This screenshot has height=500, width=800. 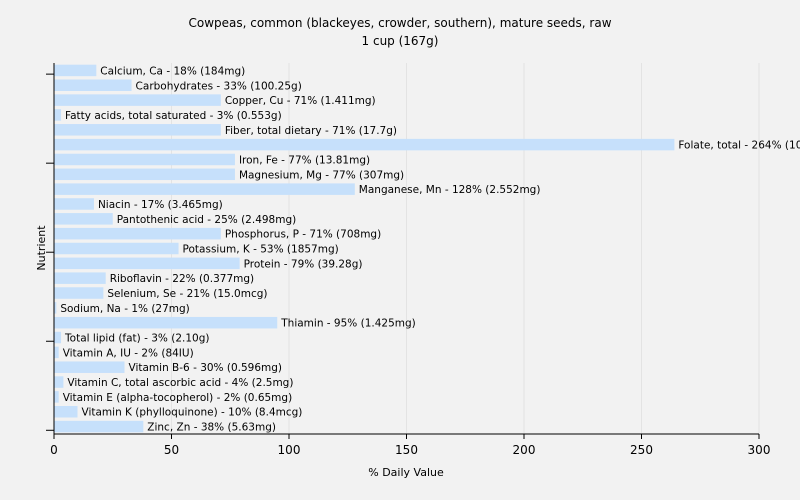 I want to click on bar-data-label: Iron, Fe - 77% (13.81mg), so click(x=304, y=160).